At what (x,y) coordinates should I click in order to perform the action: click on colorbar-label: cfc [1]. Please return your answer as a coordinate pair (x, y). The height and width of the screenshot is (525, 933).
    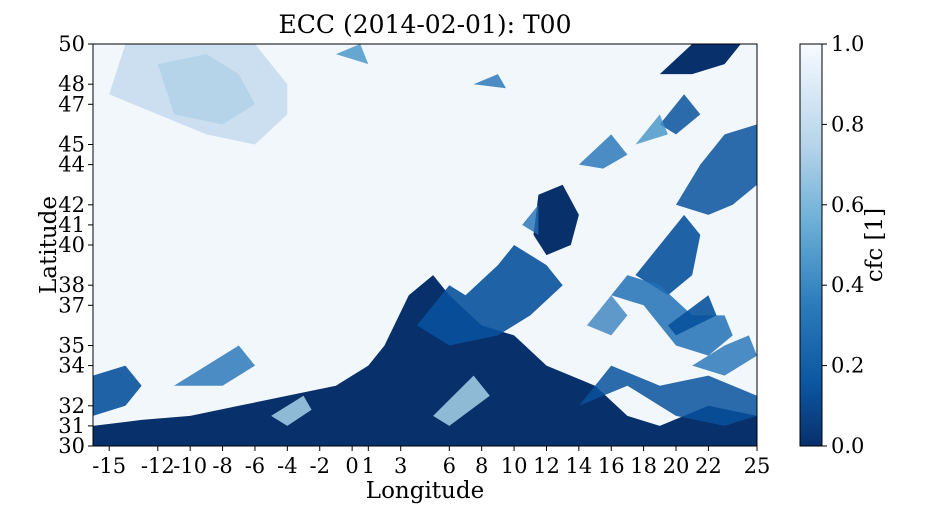
    Looking at the image, I should click on (875, 245).